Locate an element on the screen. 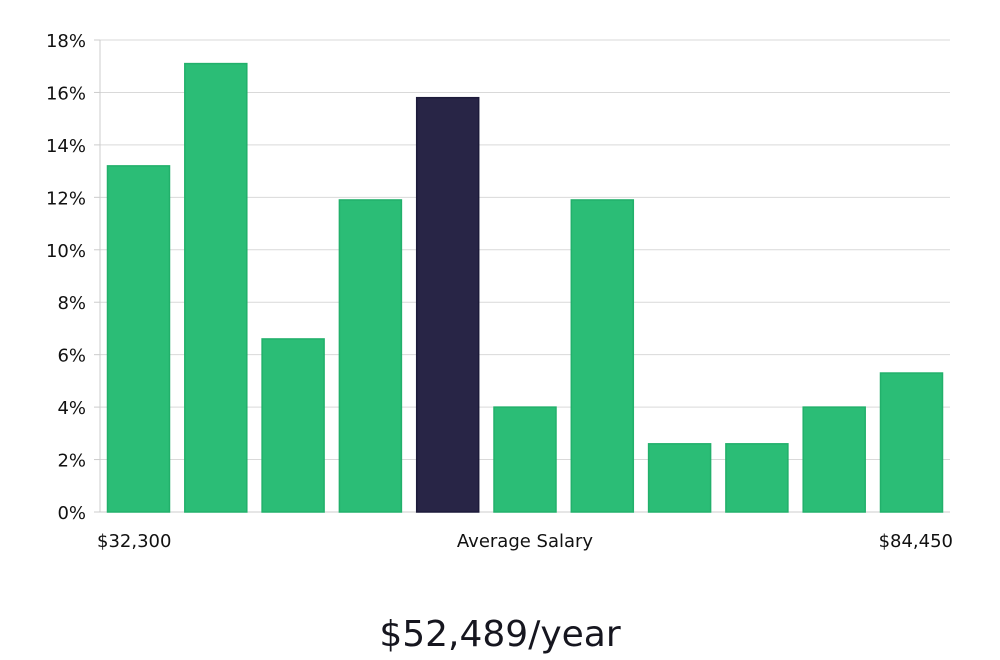 The width and height of the screenshot is (1000, 660). x-labels: $32,300 Average Salary $84,450 is located at coordinates (525, 541).